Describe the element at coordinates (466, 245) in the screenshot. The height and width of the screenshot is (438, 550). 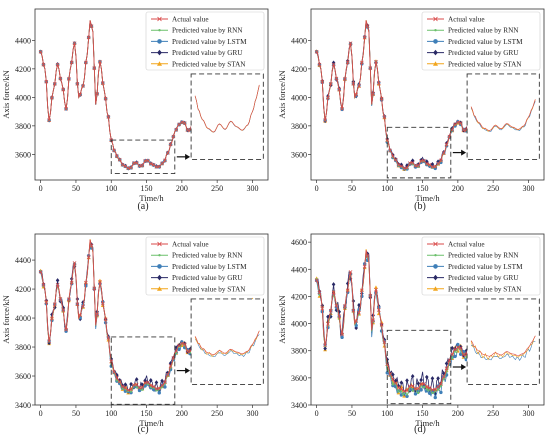
I see `legend-label: Actual value` at that location.